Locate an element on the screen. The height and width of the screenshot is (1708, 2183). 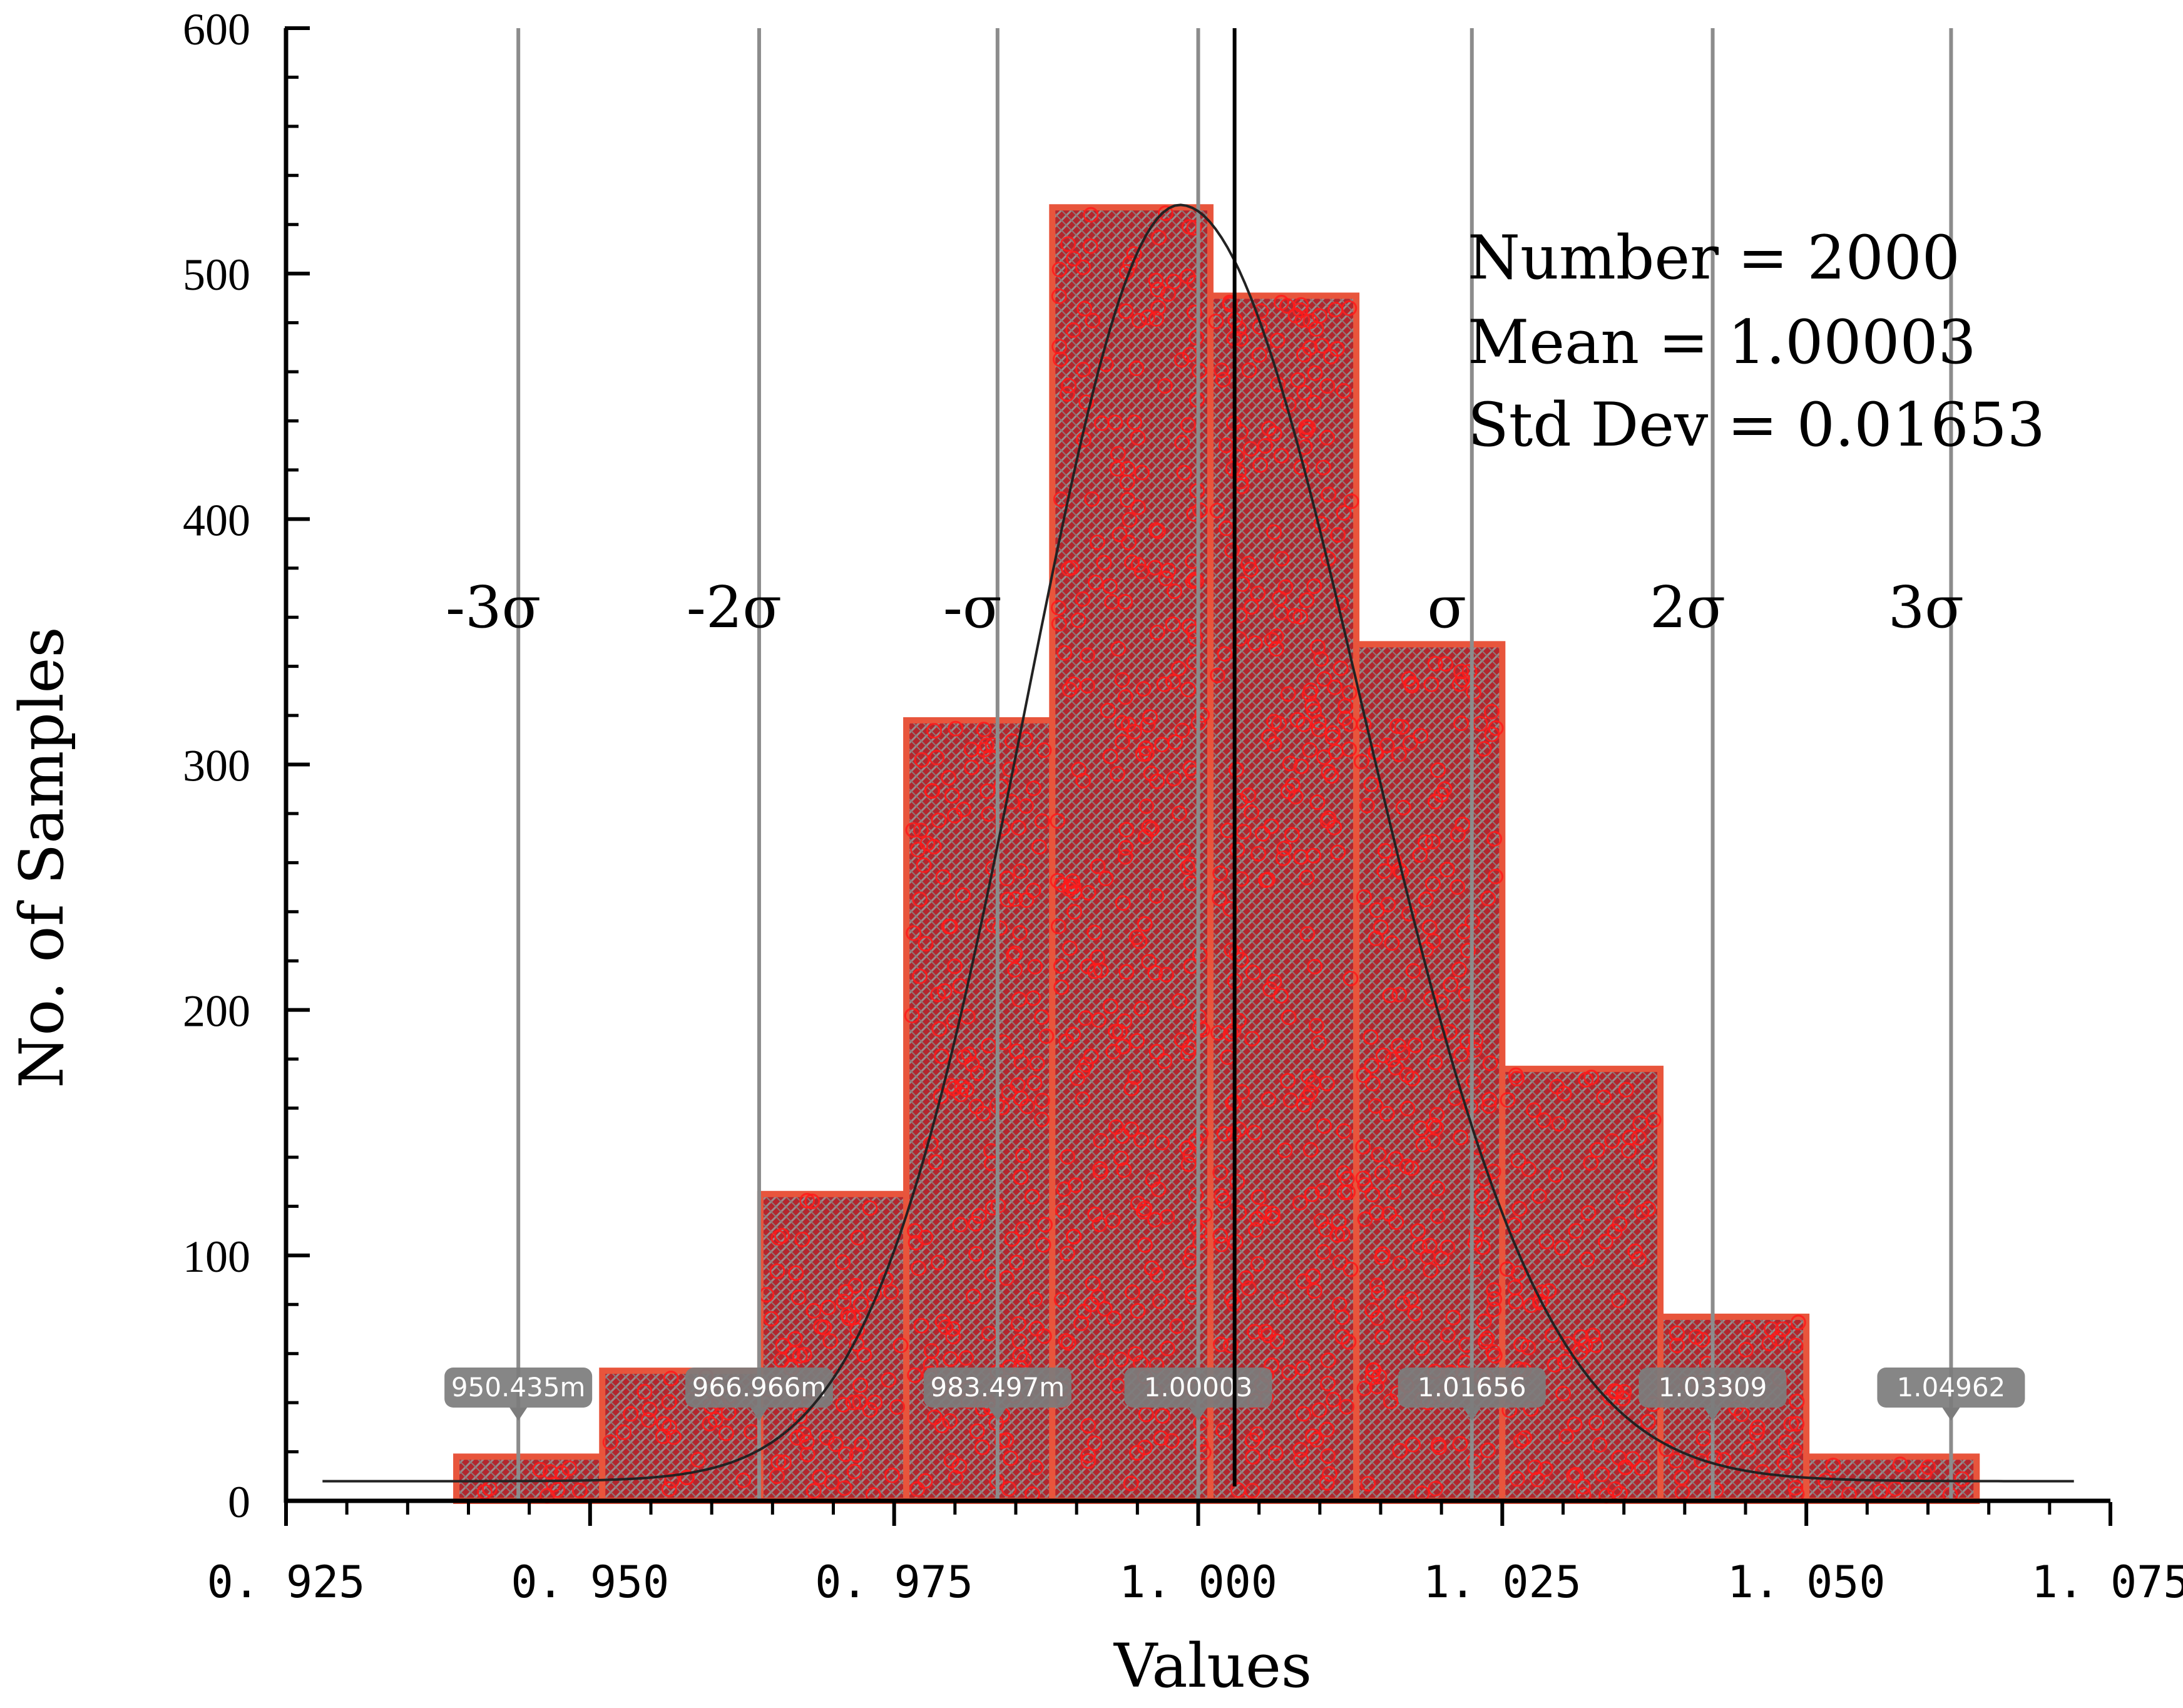
x-axis-title: Values is located at coordinates (1212, 1666).